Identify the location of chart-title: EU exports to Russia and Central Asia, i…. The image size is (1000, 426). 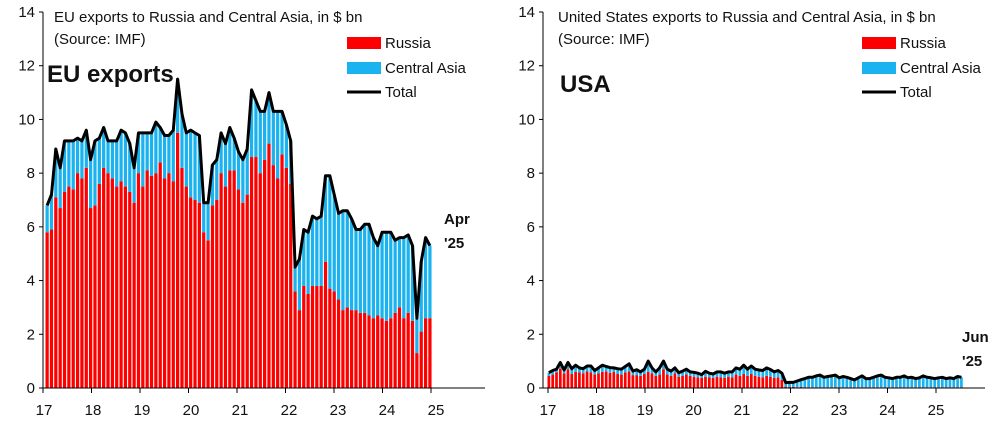
(208, 17).